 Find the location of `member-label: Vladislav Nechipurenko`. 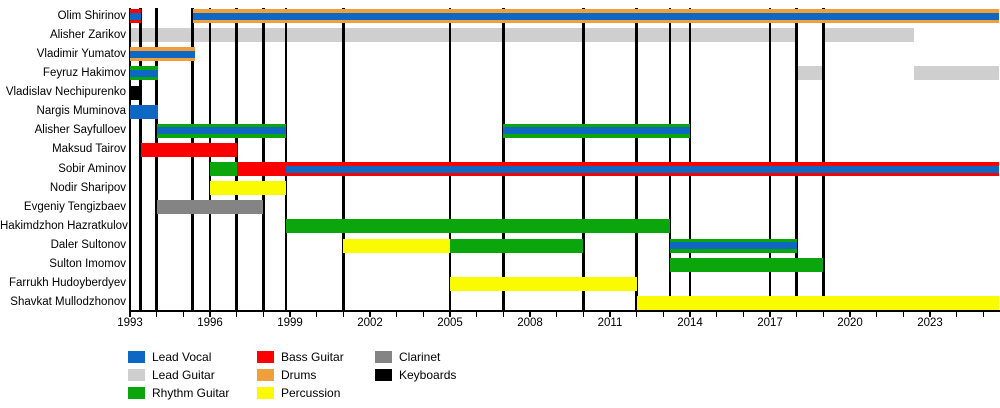

member-label: Vladislav Nechipurenko is located at coordinates (65, 92).